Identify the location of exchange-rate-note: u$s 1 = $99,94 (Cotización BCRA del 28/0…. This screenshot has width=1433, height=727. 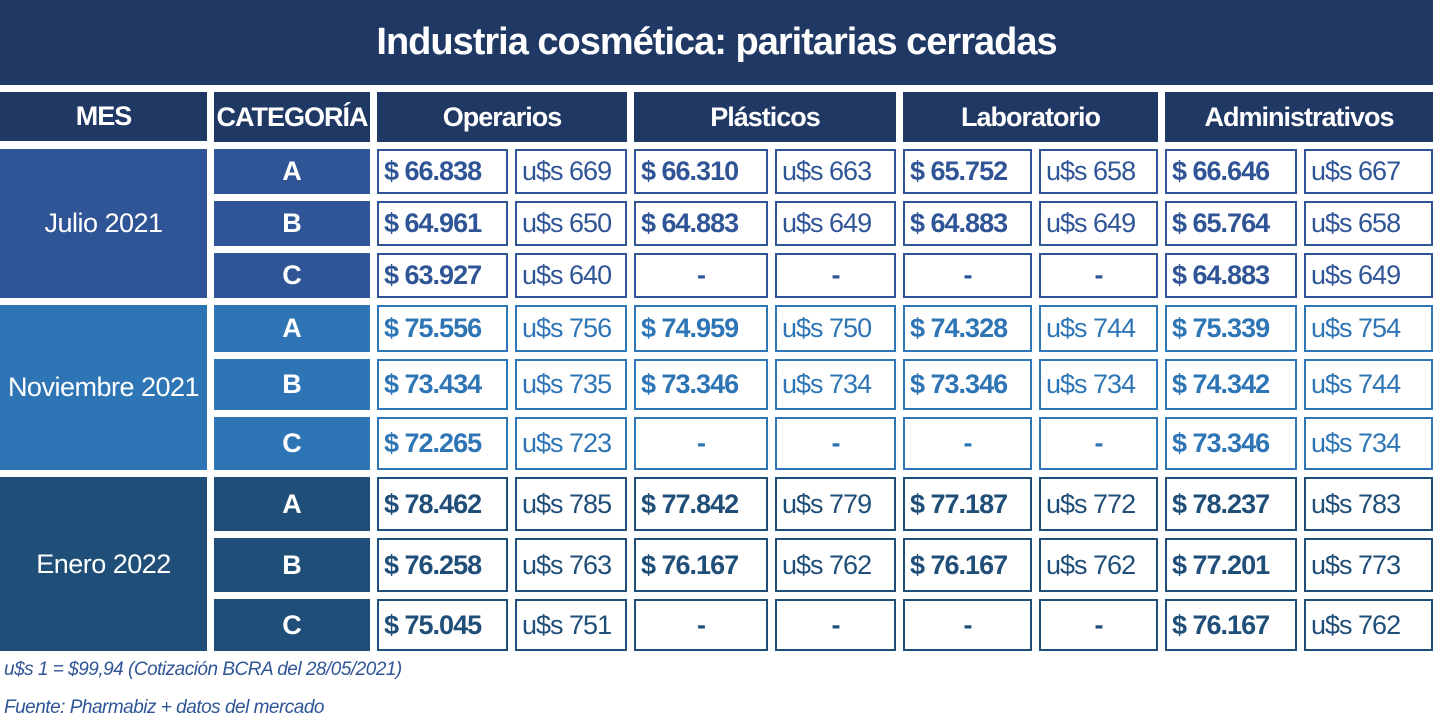
(203, 669).